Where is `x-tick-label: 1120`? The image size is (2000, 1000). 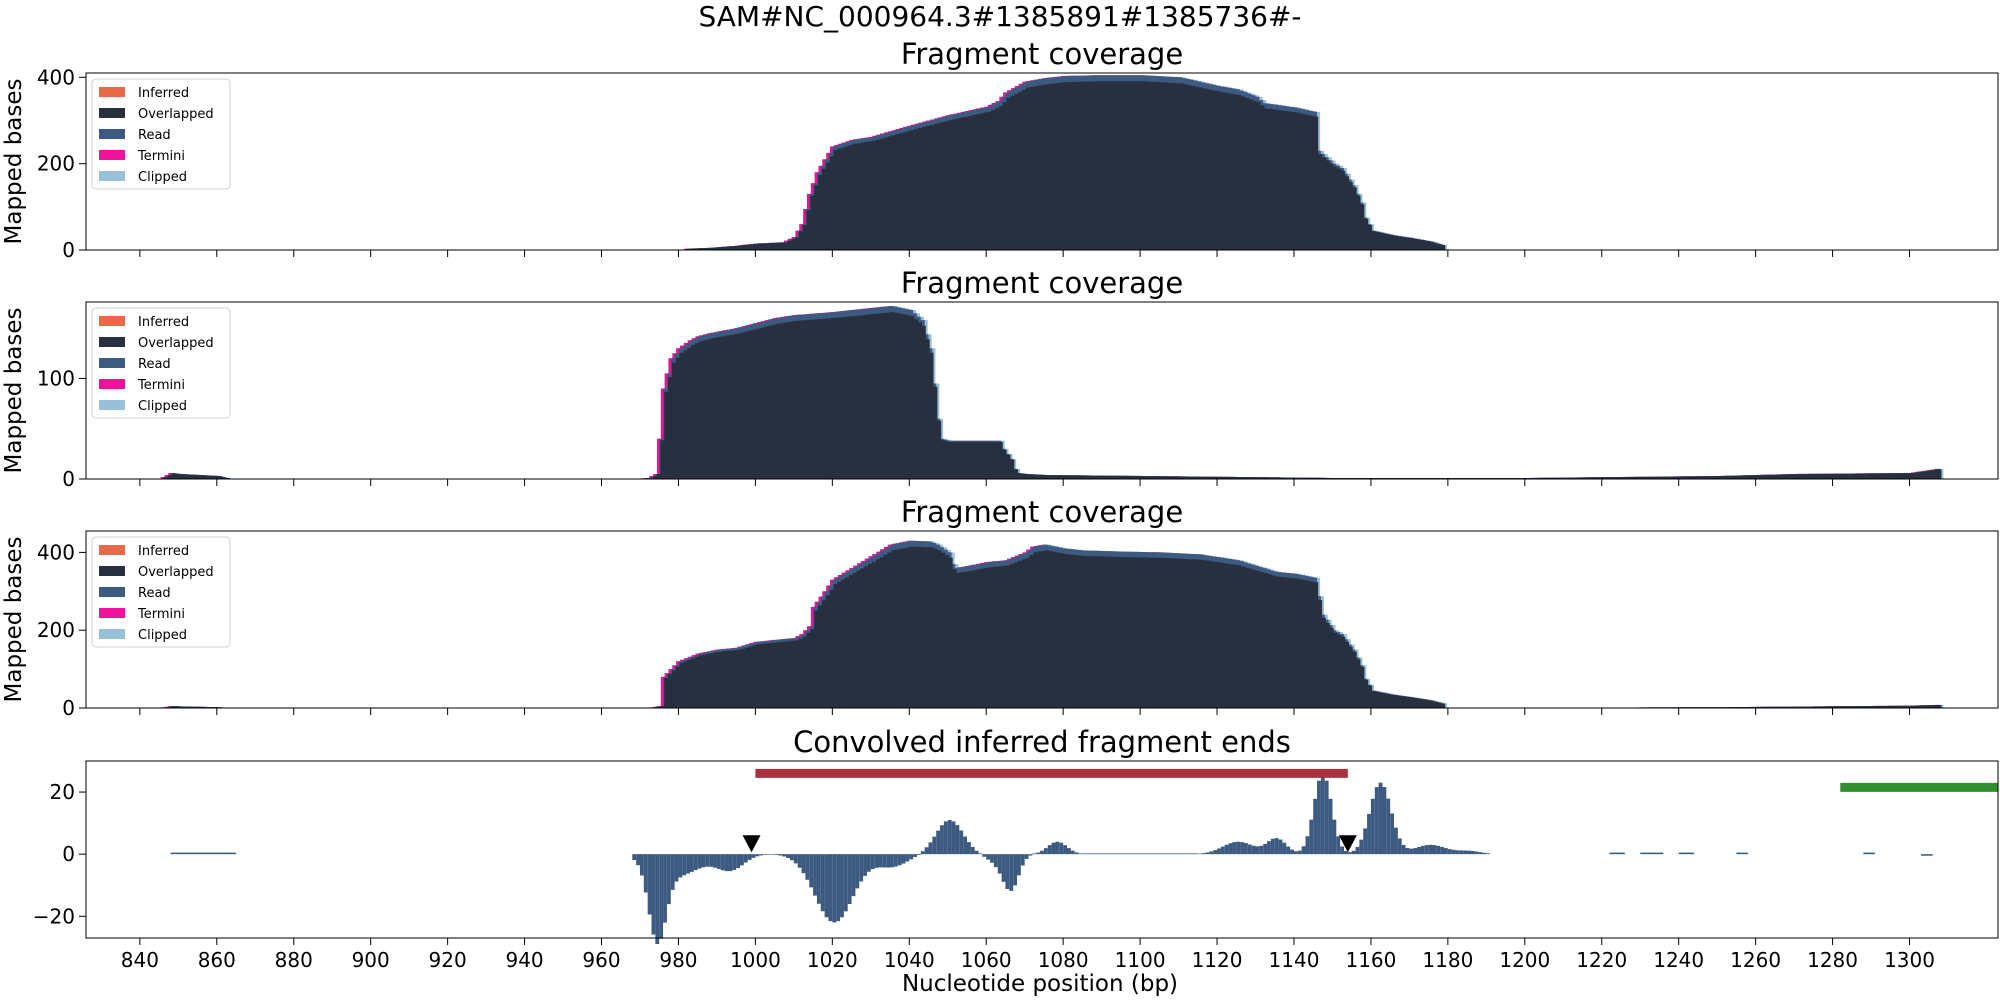
x-tick-label: 1120 is located at coordinates (1217, 960).